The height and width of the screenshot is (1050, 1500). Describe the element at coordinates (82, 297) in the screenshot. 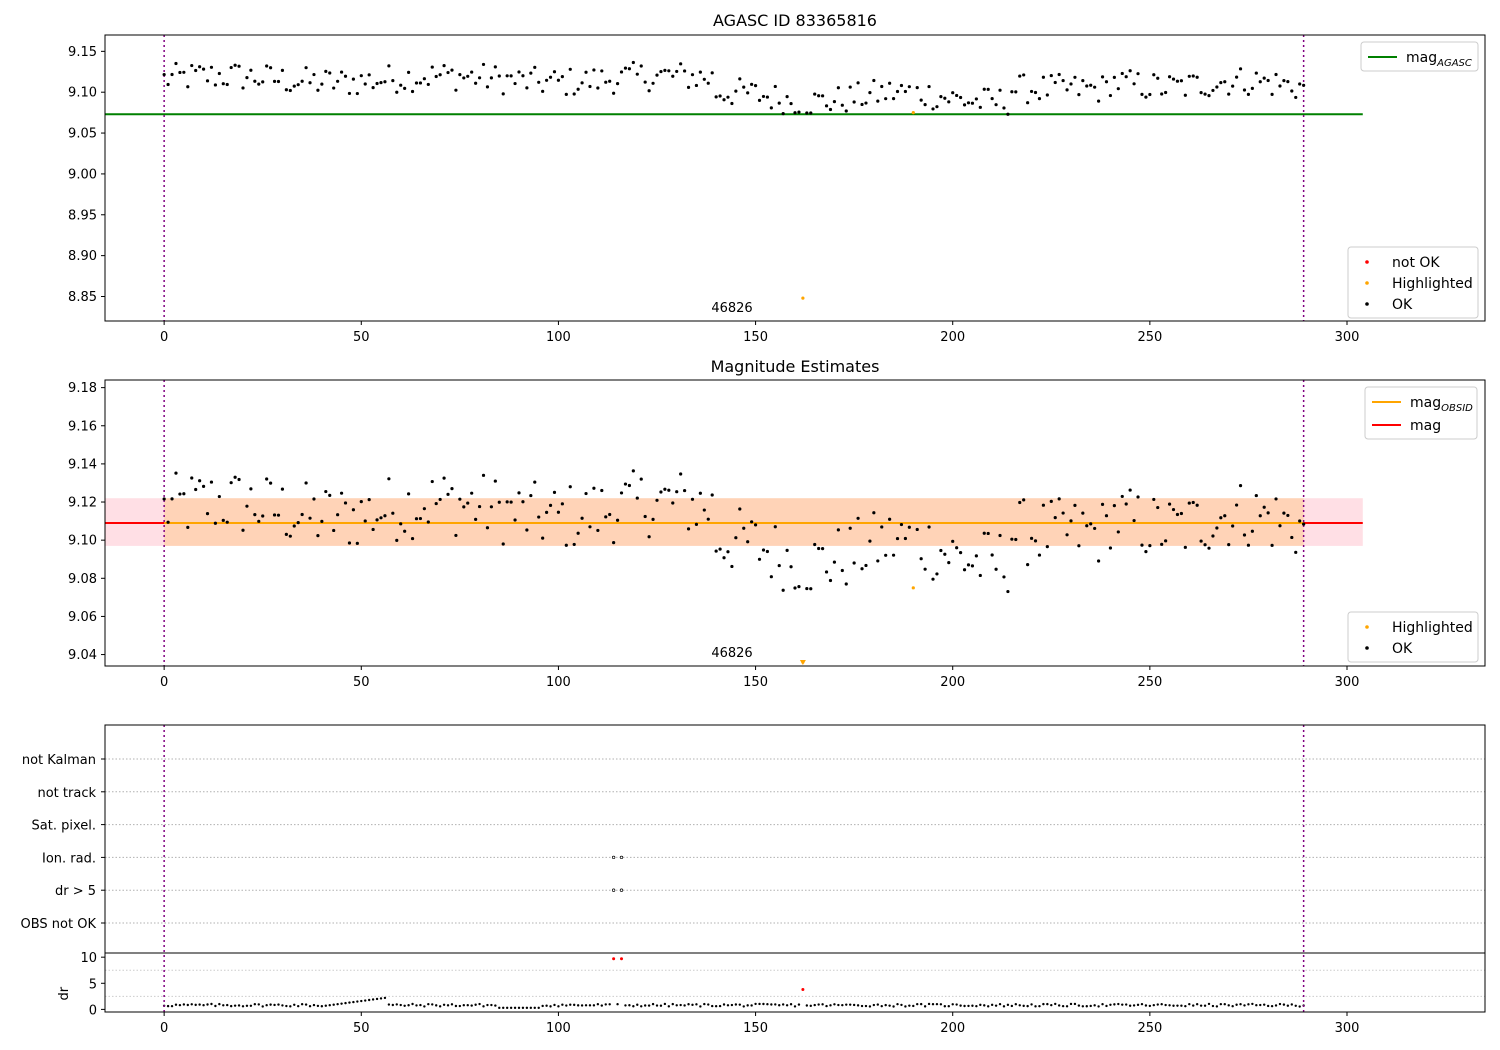

I see `y-tick-label: 8.85` at that location.